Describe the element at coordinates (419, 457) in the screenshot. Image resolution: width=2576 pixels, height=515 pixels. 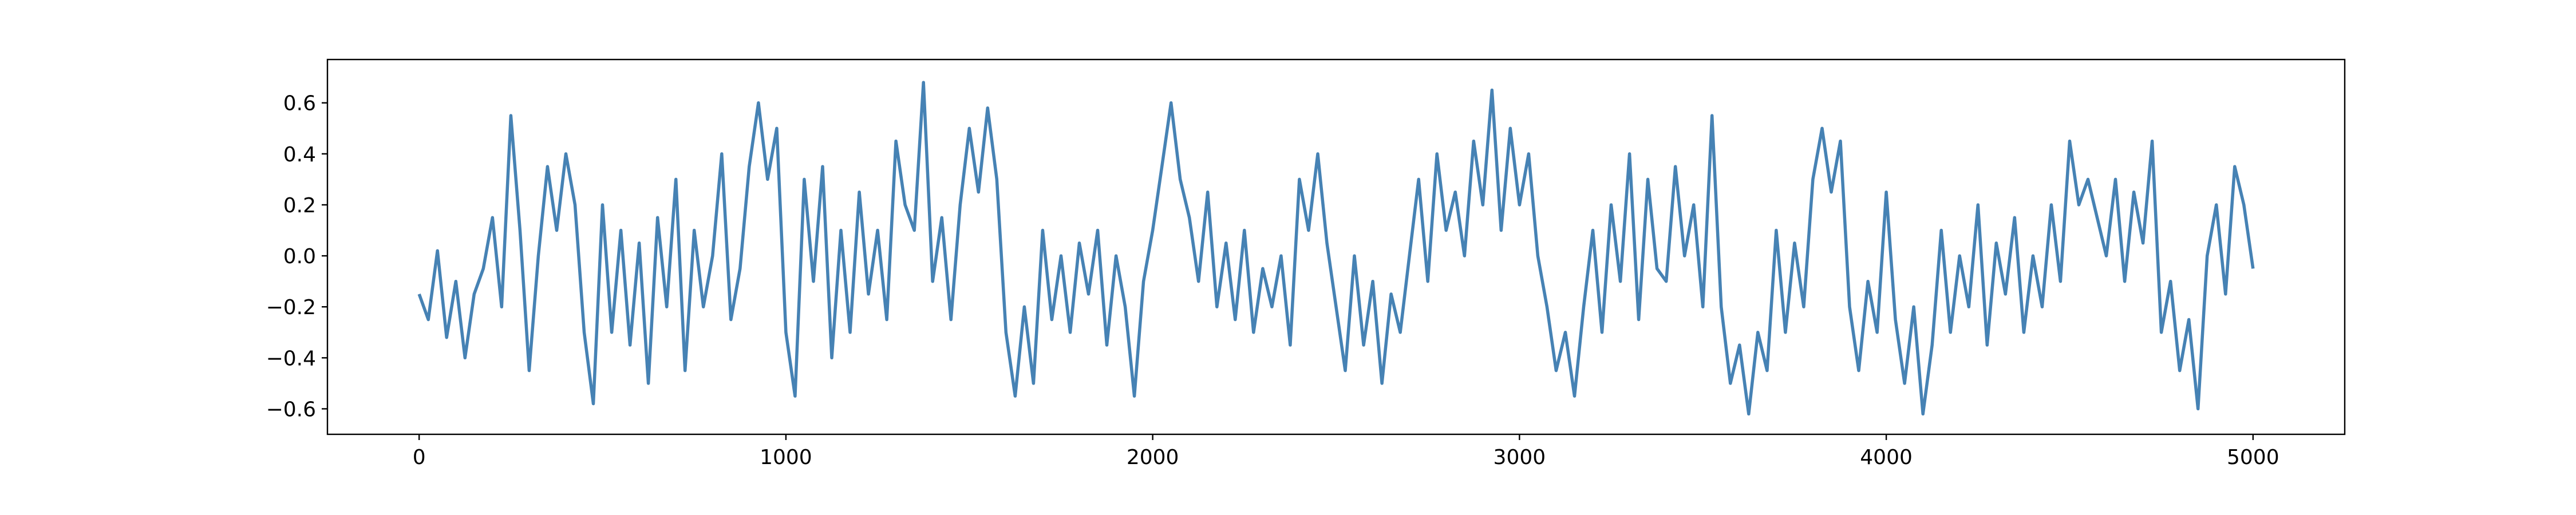
I see `x-tick-label: 0` at that location.